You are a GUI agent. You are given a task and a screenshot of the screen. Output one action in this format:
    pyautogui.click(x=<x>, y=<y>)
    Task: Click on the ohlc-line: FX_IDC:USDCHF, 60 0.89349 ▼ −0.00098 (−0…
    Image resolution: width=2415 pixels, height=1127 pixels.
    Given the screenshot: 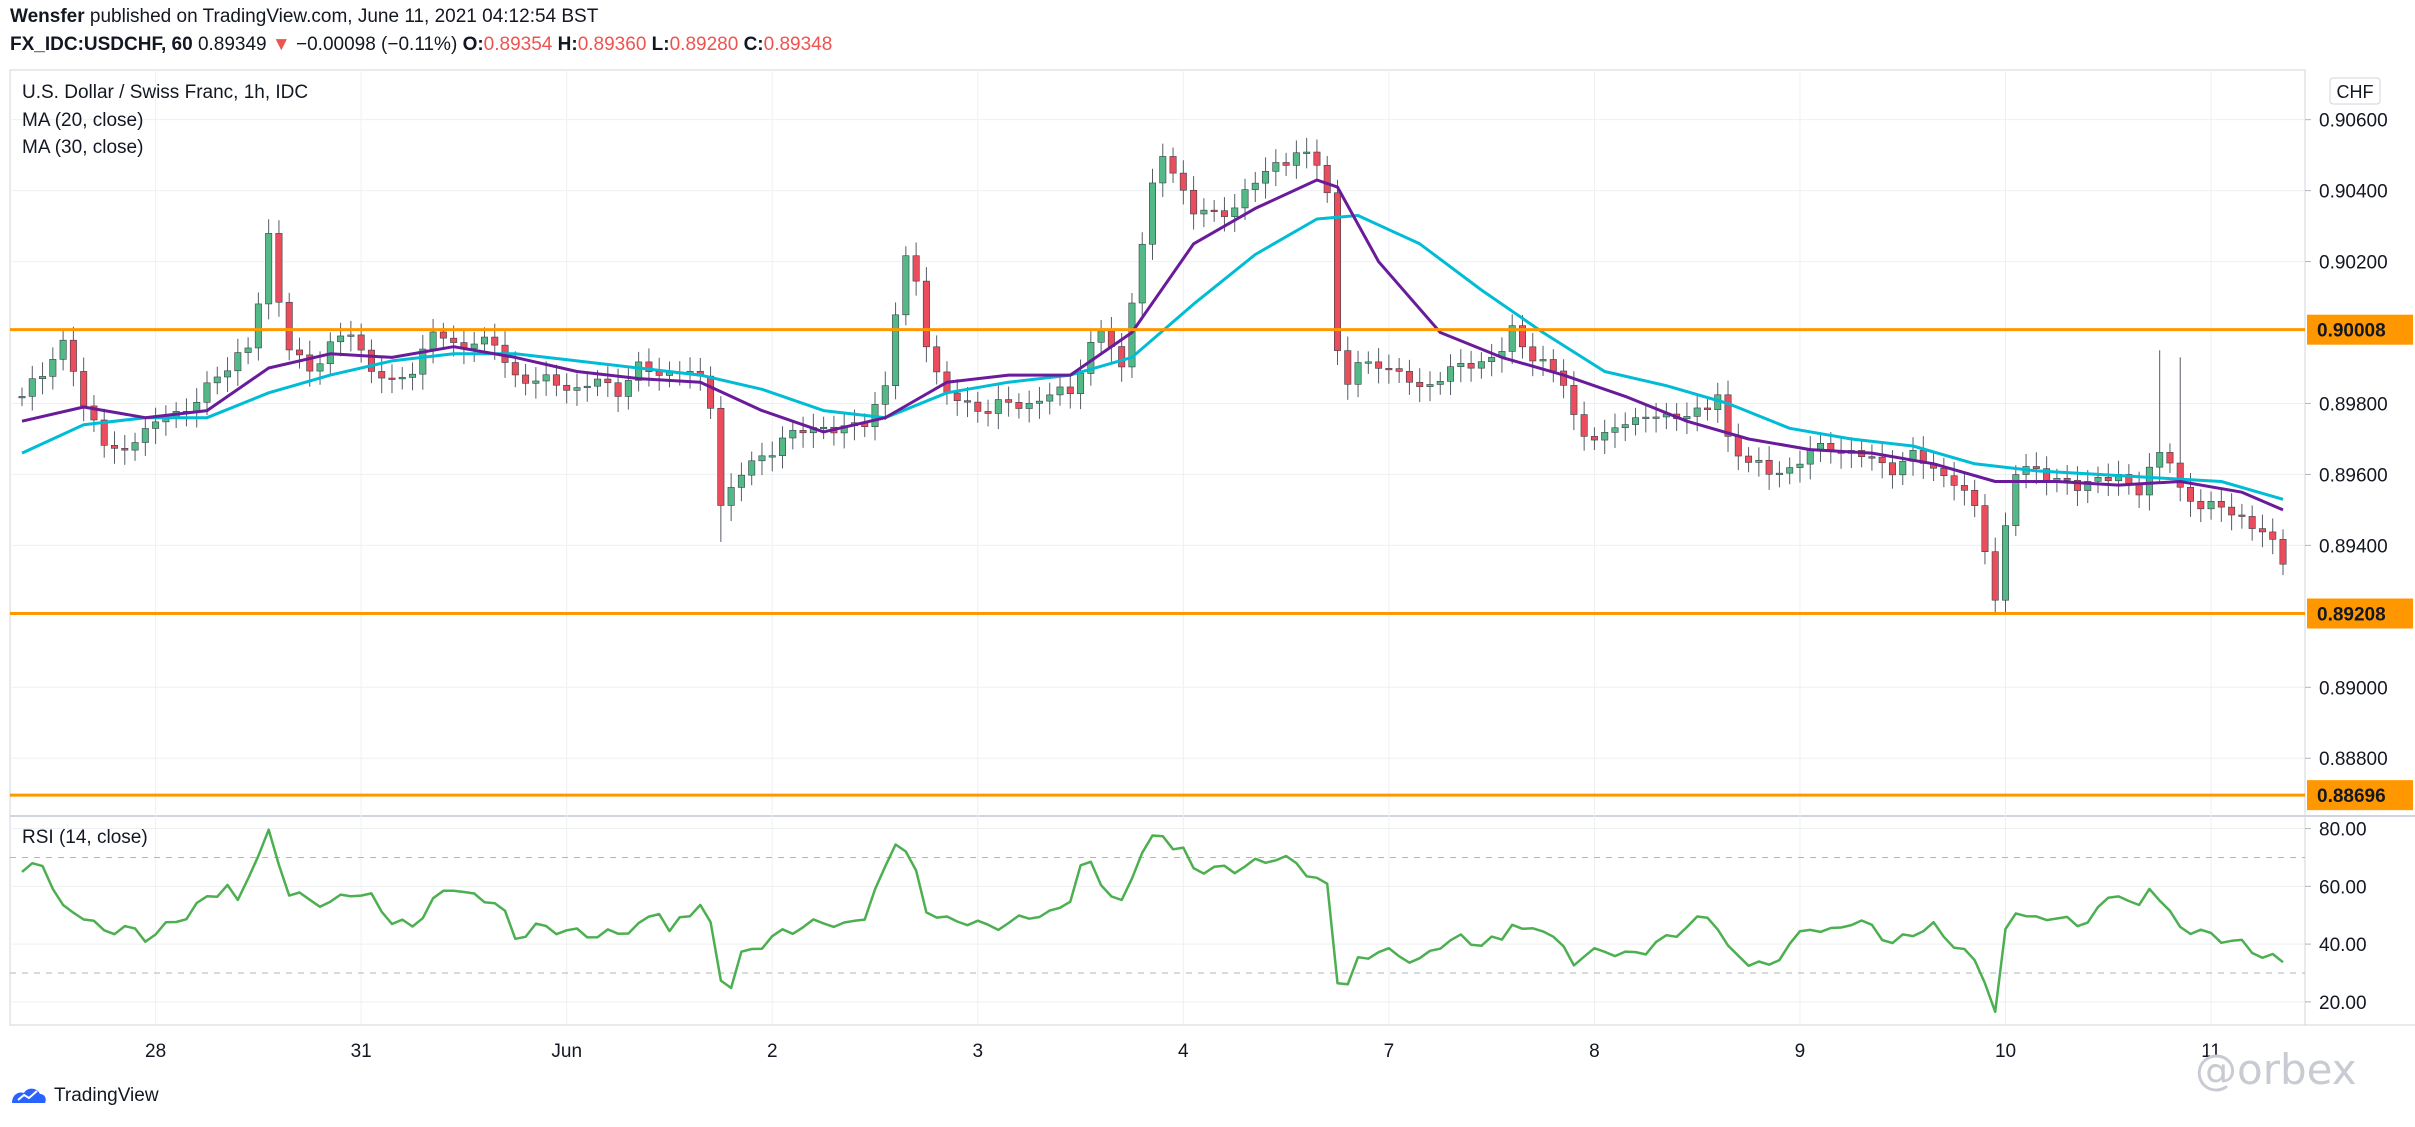 What is the action you would take?
    pyautogui.click(x=421, y=45)
    